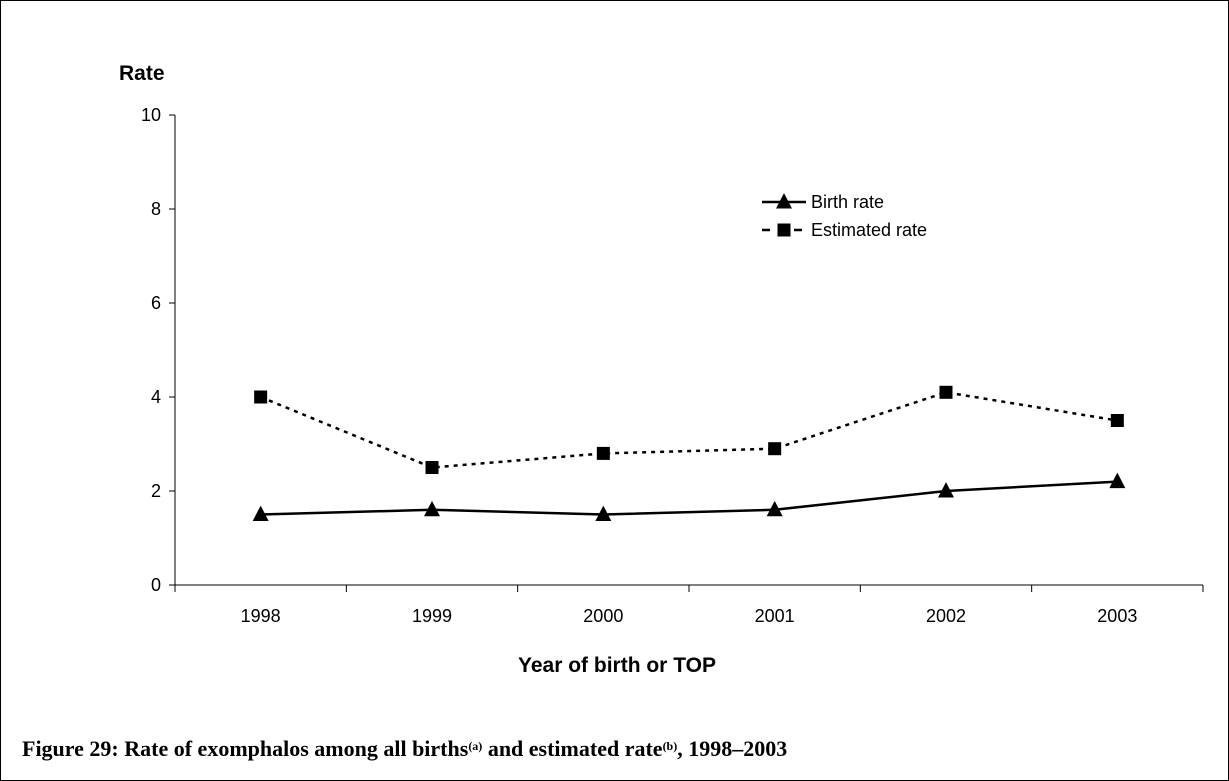 The width and height of the screenshot is (1229, 781). I want to click on legend-label-birth-rate: Birth rate, so click(847, 202).